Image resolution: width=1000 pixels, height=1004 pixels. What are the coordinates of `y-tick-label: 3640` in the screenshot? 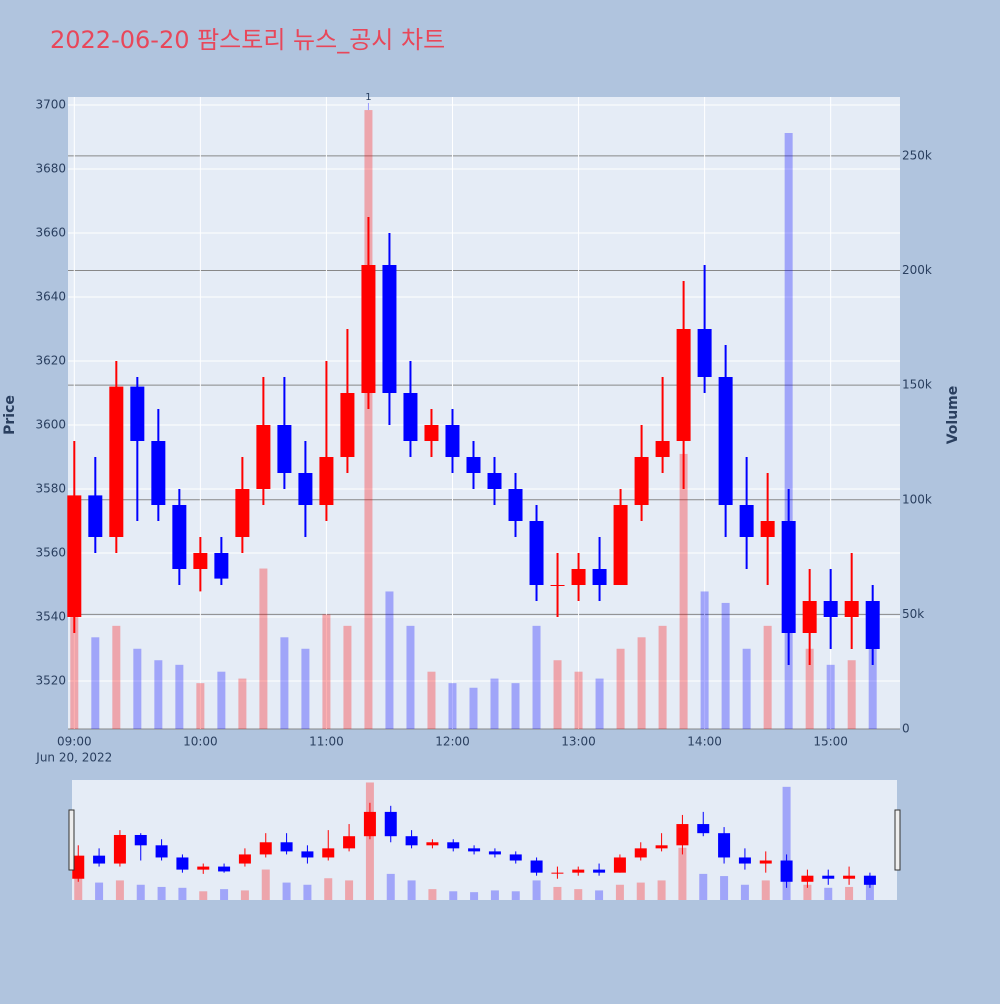 It's located at (50, 297).